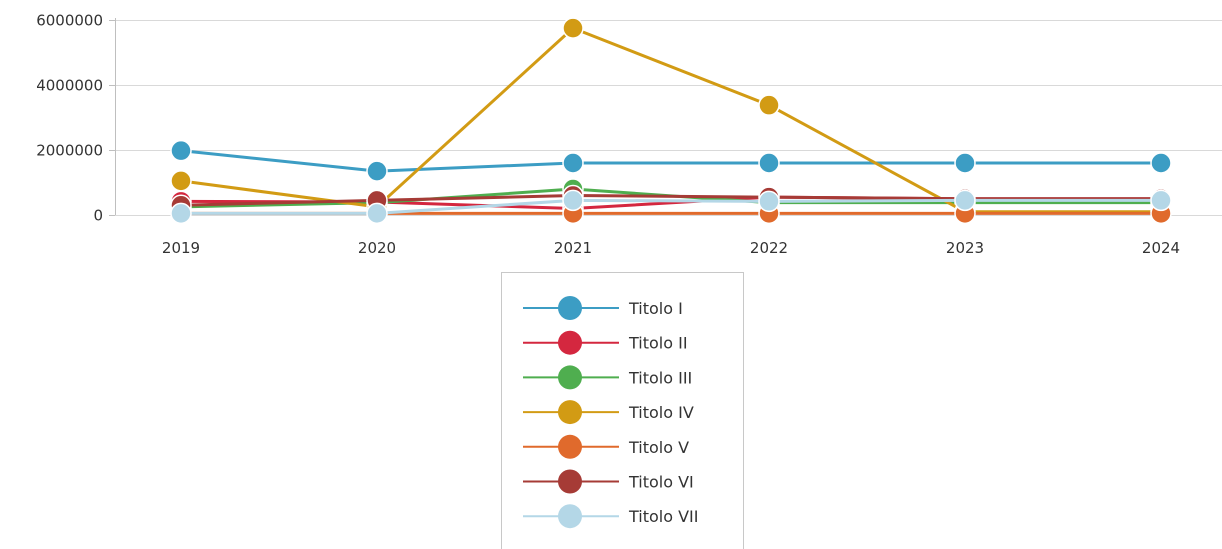  Describe the element at coordinates (658, 447) in the screenshot. I see `legend-label: Titolo V` at that location.